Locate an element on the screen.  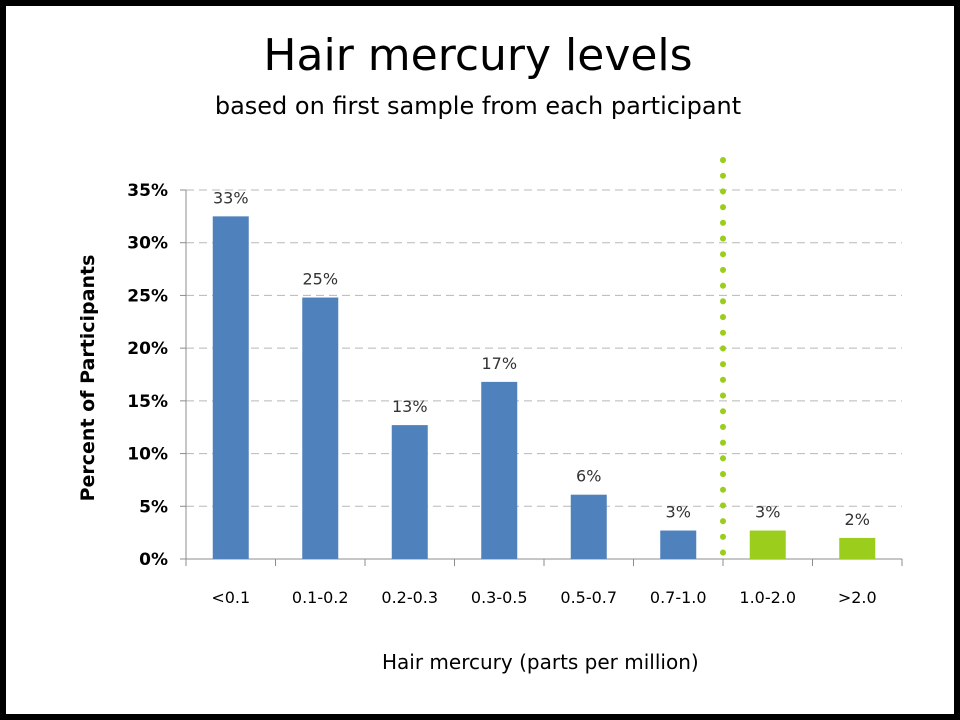
x-tick-label: 1.0-2.0 is located at coordinates (767, 597).